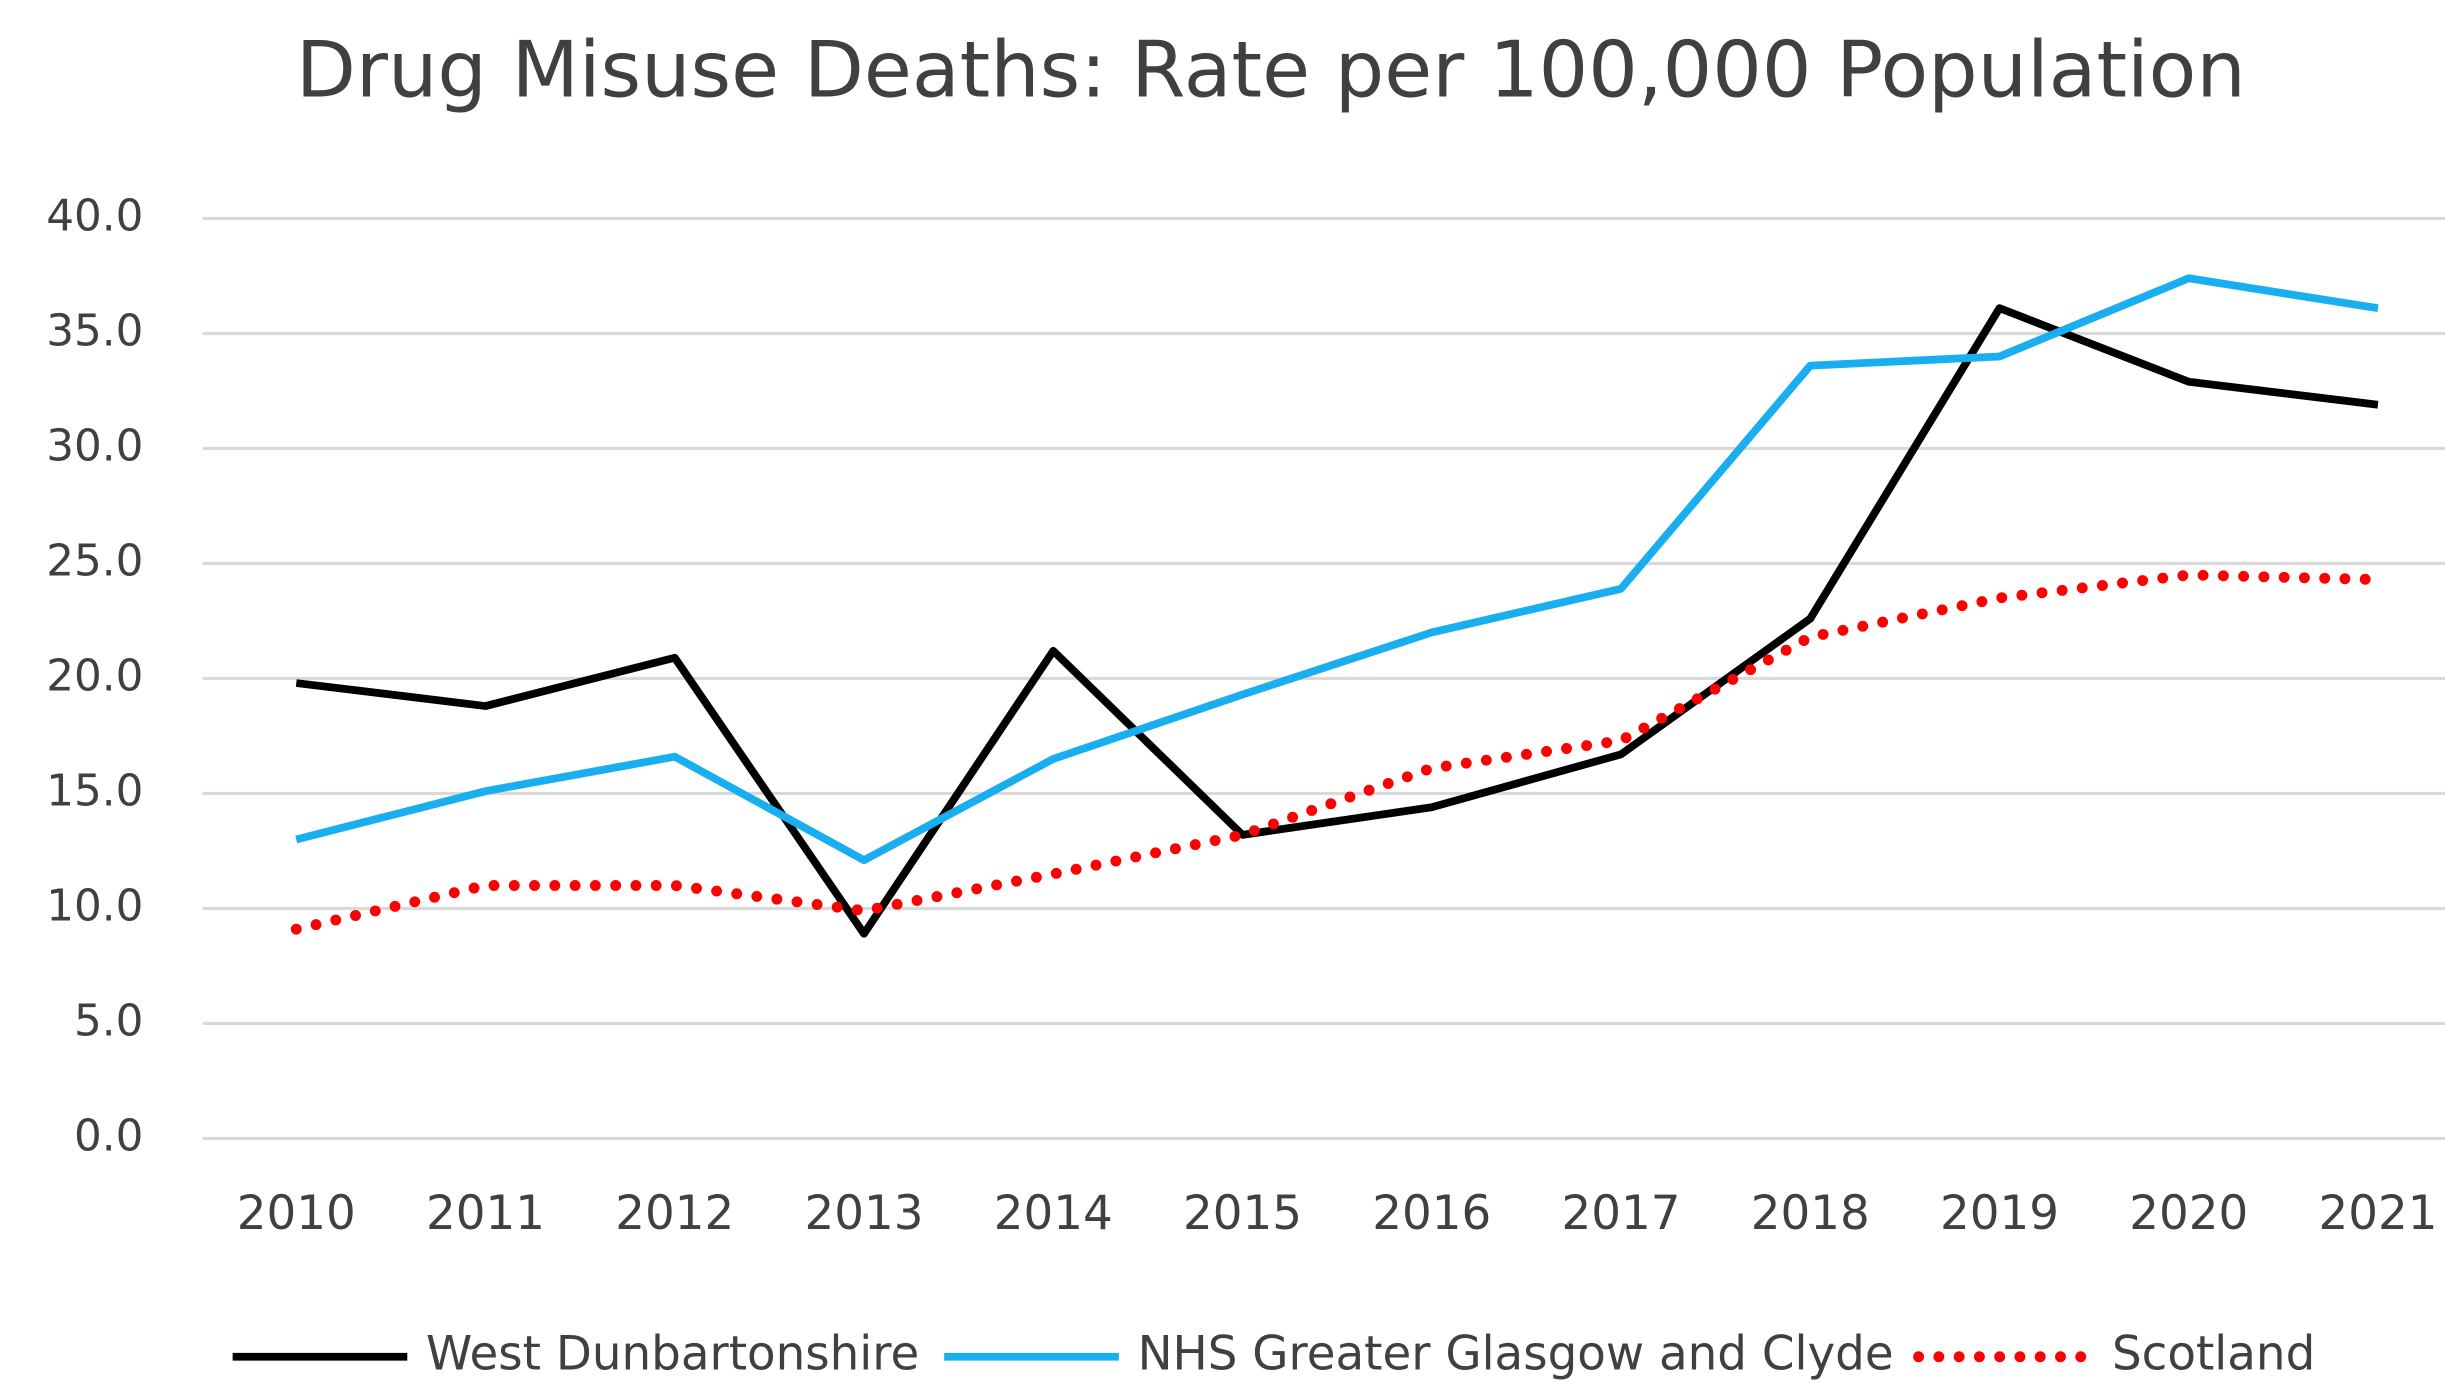  Describe the element at coordinates (94, 790) in the screenshot. I see `y-tick-label: 15.0` at that location.